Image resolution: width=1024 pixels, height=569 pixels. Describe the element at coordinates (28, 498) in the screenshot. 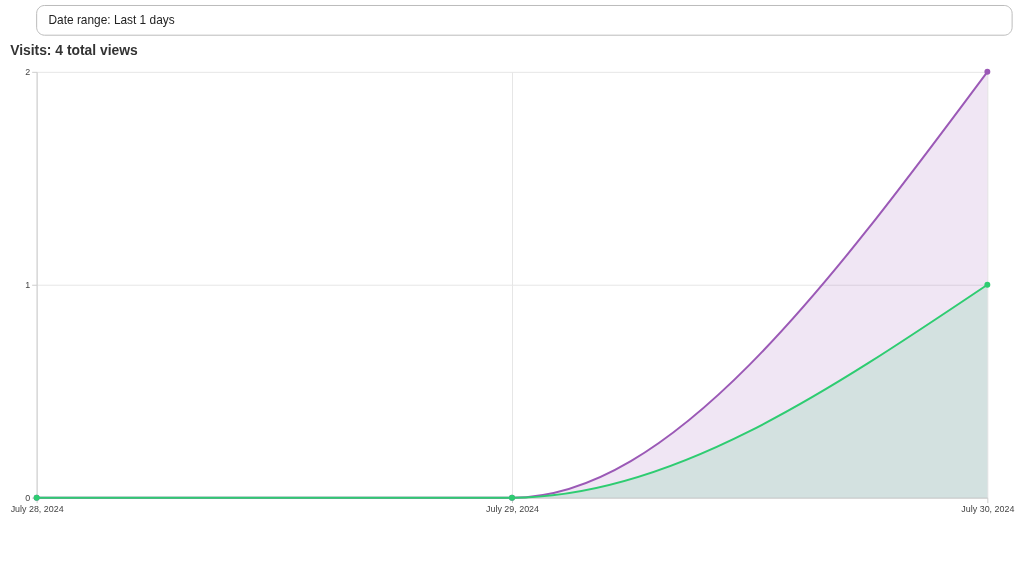

I see `y-tick-label: 0` at that location.